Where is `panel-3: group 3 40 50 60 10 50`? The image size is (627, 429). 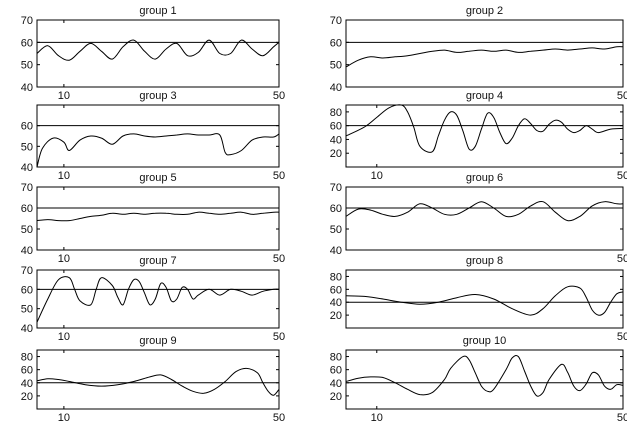 panel-3: group 3 40 50 60 10 50 is located at coordinates (153, 136).